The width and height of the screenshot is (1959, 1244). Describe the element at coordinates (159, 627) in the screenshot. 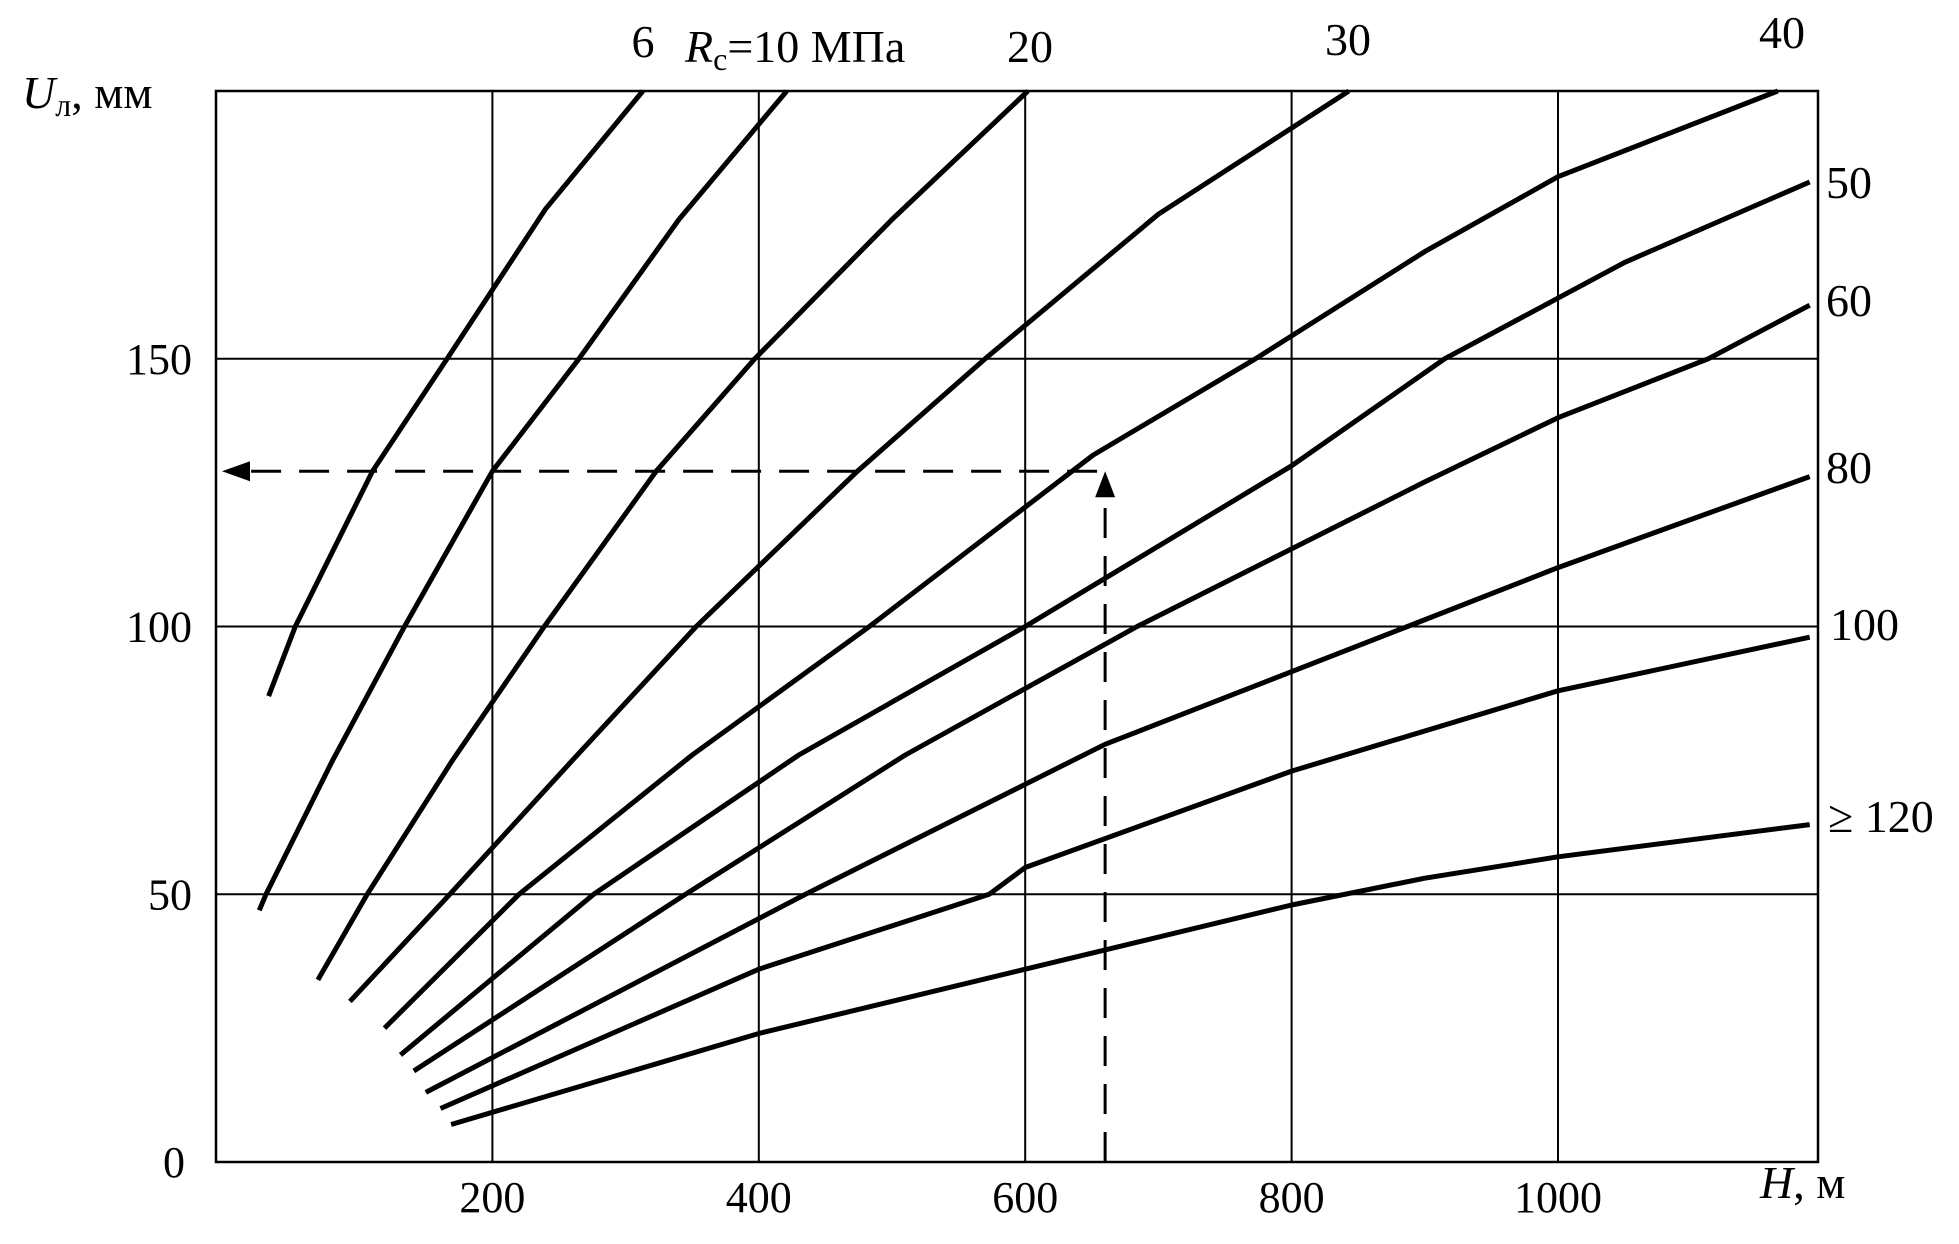

I see `y-tick-label: 100` at that location.